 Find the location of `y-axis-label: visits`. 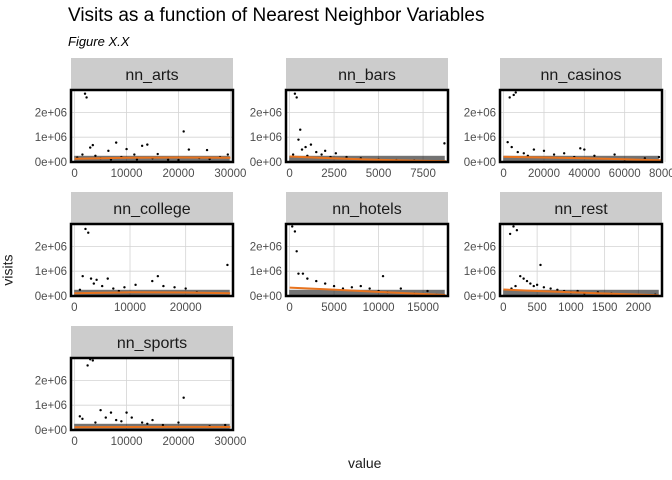

y-axis-label: visits is located at coordinates (8, 270).